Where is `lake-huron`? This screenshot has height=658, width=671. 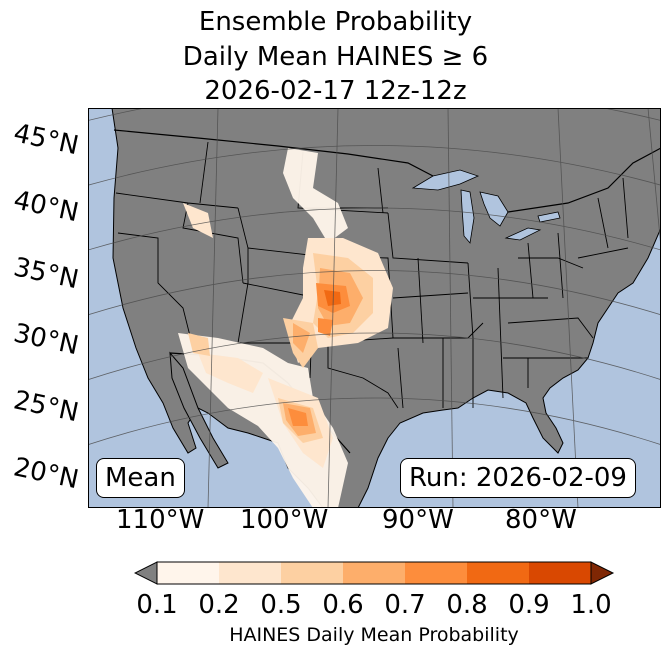 lake-huron is located at coordinates (494, 209).